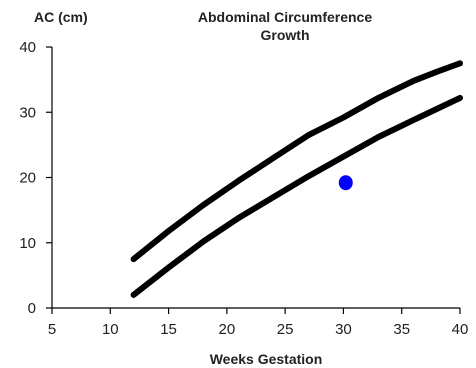 The image size is (476, 368). I want to click on y-axis-label: AC (cm), so click(61, 17).